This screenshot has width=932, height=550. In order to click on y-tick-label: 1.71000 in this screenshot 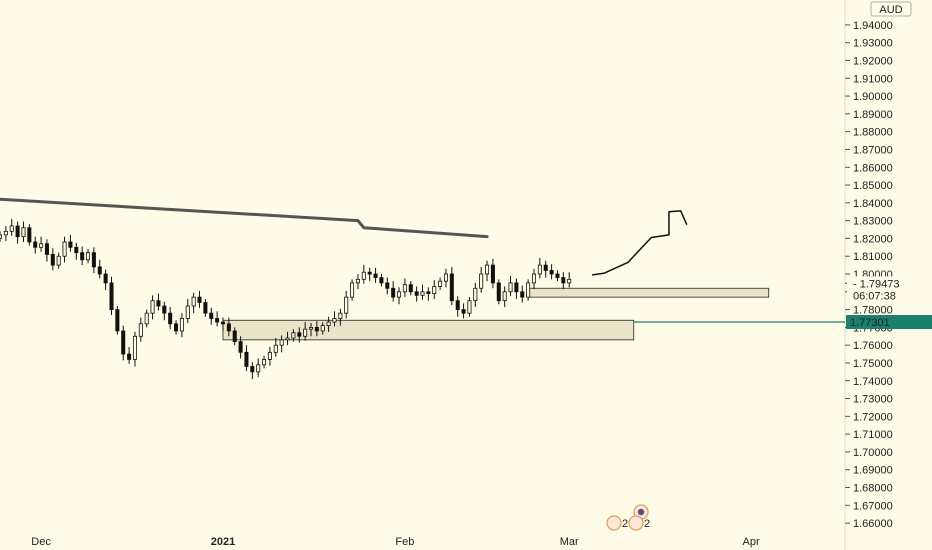, I will do `click(873, 435)`.